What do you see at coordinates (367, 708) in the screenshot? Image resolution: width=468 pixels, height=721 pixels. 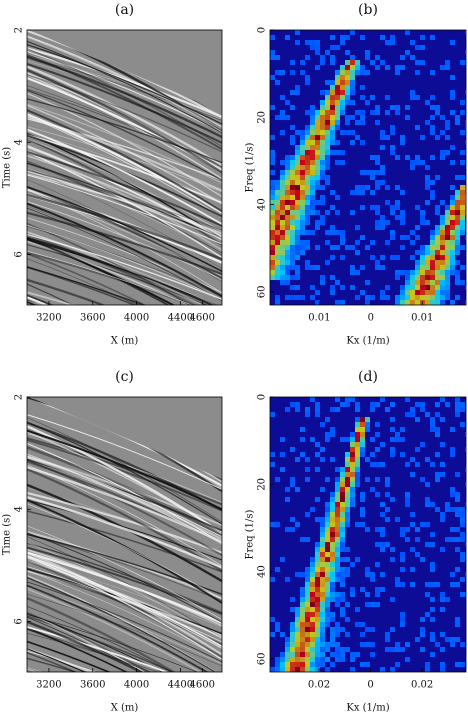 I see `x-axis-label: Kx (1/m)` at bounding box center [367, 708].